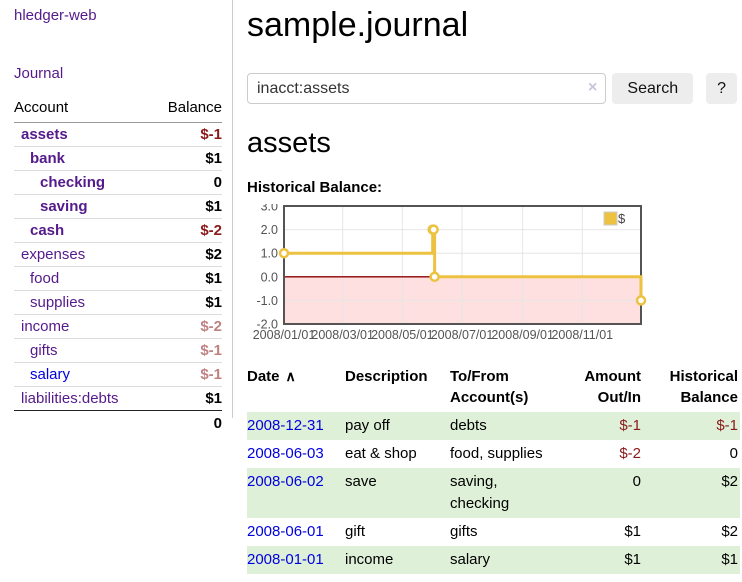 This screenshot has width=742, height=582. I want to click on help-button: ?, so click(721, 88).